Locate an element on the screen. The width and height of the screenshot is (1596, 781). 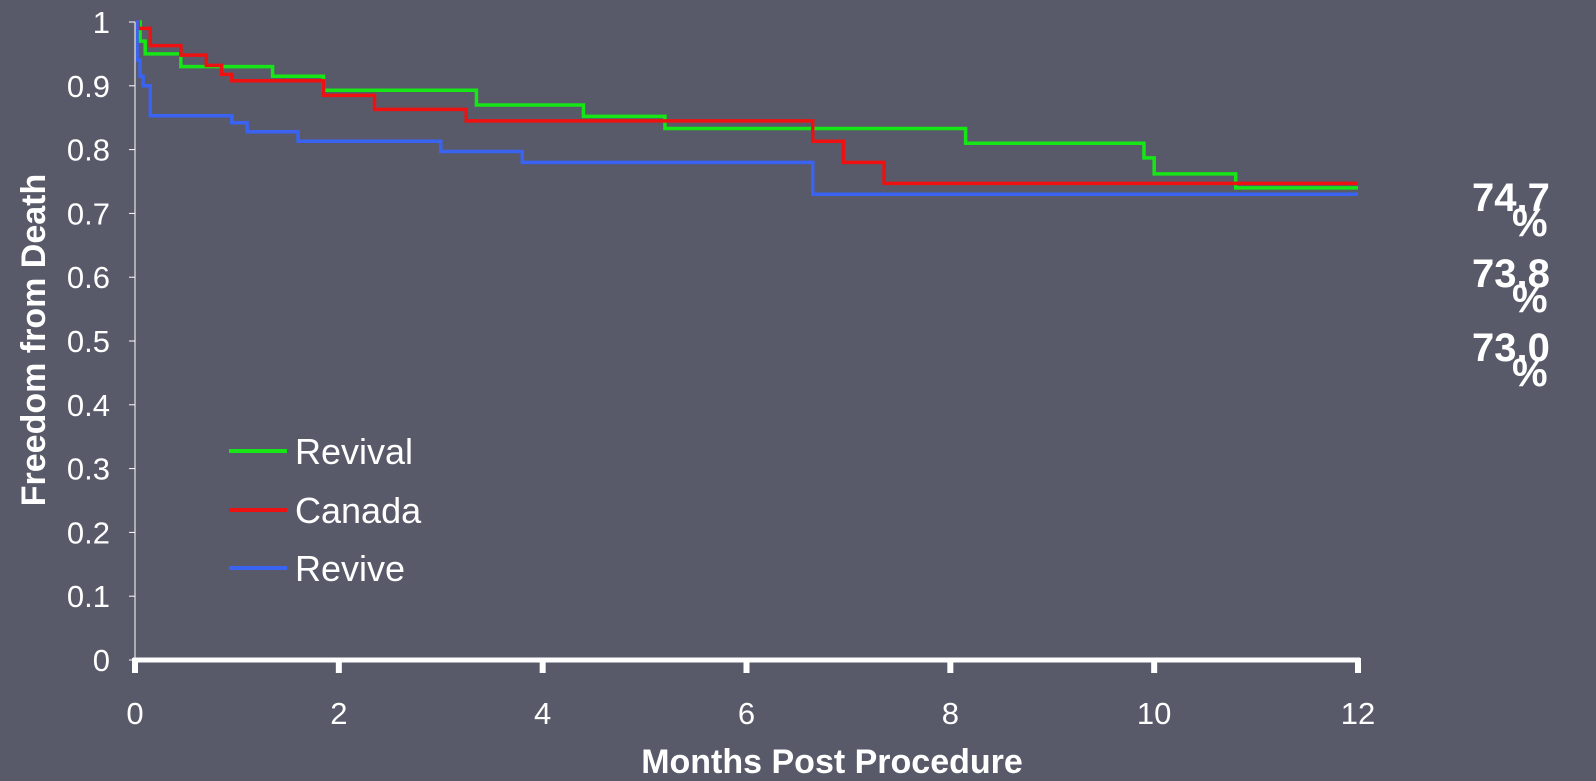
y-tick-label: 0.3 is located at coordinates (88, 469).